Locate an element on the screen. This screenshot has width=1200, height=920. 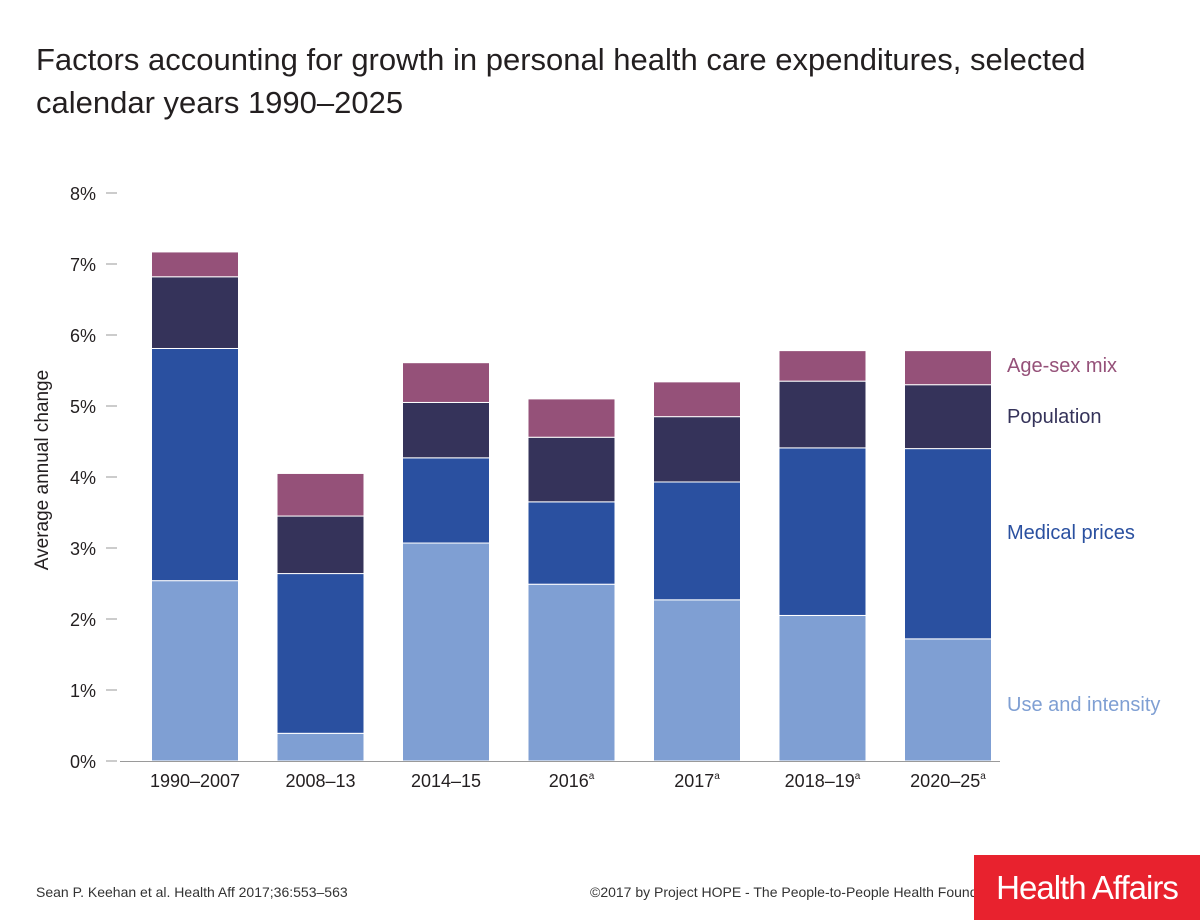
legend-item: Medical prices is located at coordinates (1071, 533).